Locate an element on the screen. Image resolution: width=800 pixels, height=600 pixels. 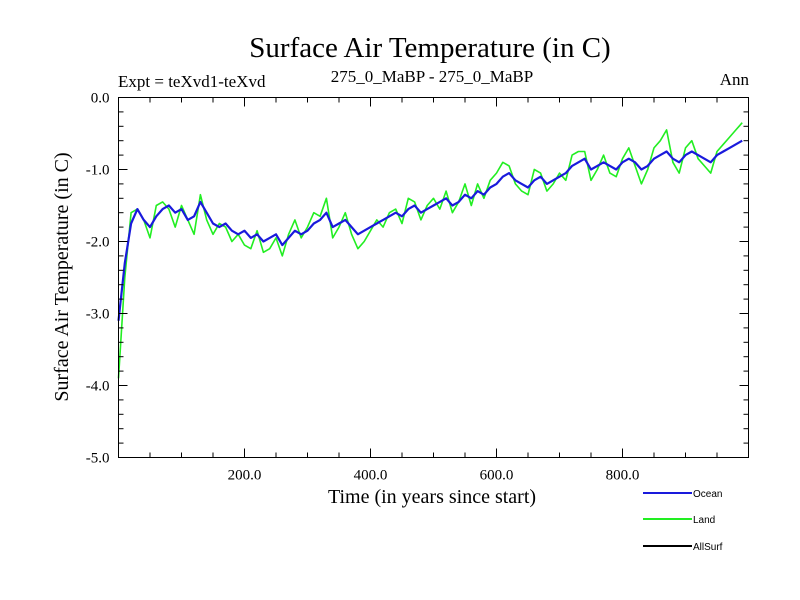
chart-subtitle-center: 275_0_MaBP - 275_0_MaBP is located at coordinates (432, 76).